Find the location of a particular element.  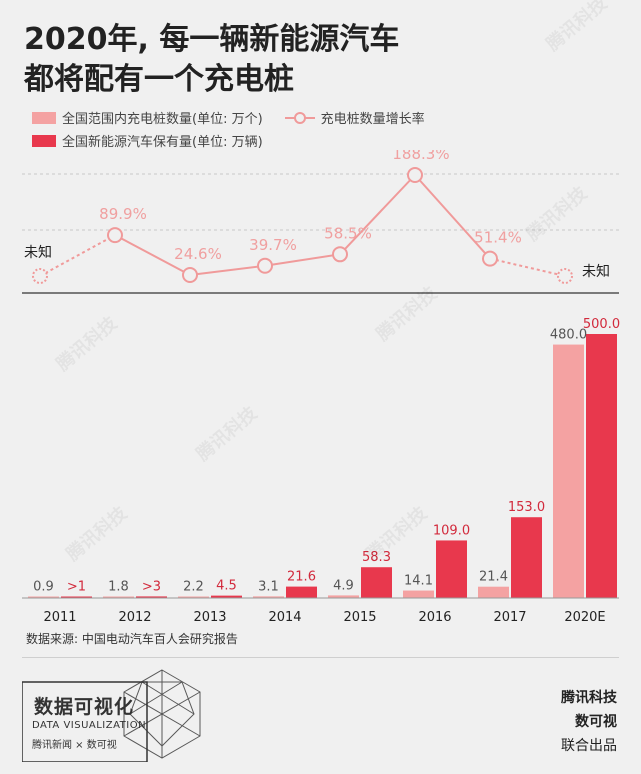

legend-swatch-evs is located at coordinates (44, 140).